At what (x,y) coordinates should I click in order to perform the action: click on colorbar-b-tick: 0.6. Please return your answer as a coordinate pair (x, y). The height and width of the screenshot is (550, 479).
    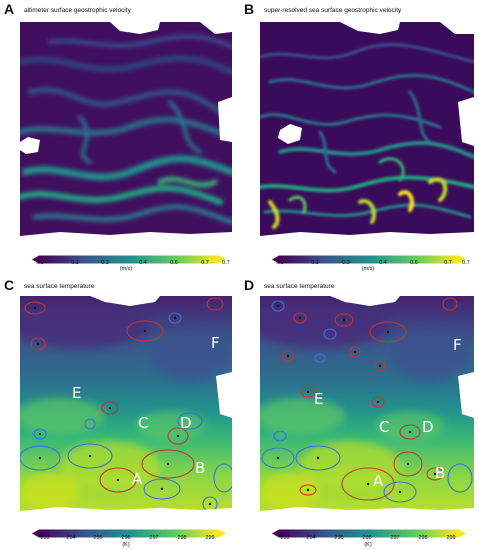
    Looking at the image, I should click on (414, 263).